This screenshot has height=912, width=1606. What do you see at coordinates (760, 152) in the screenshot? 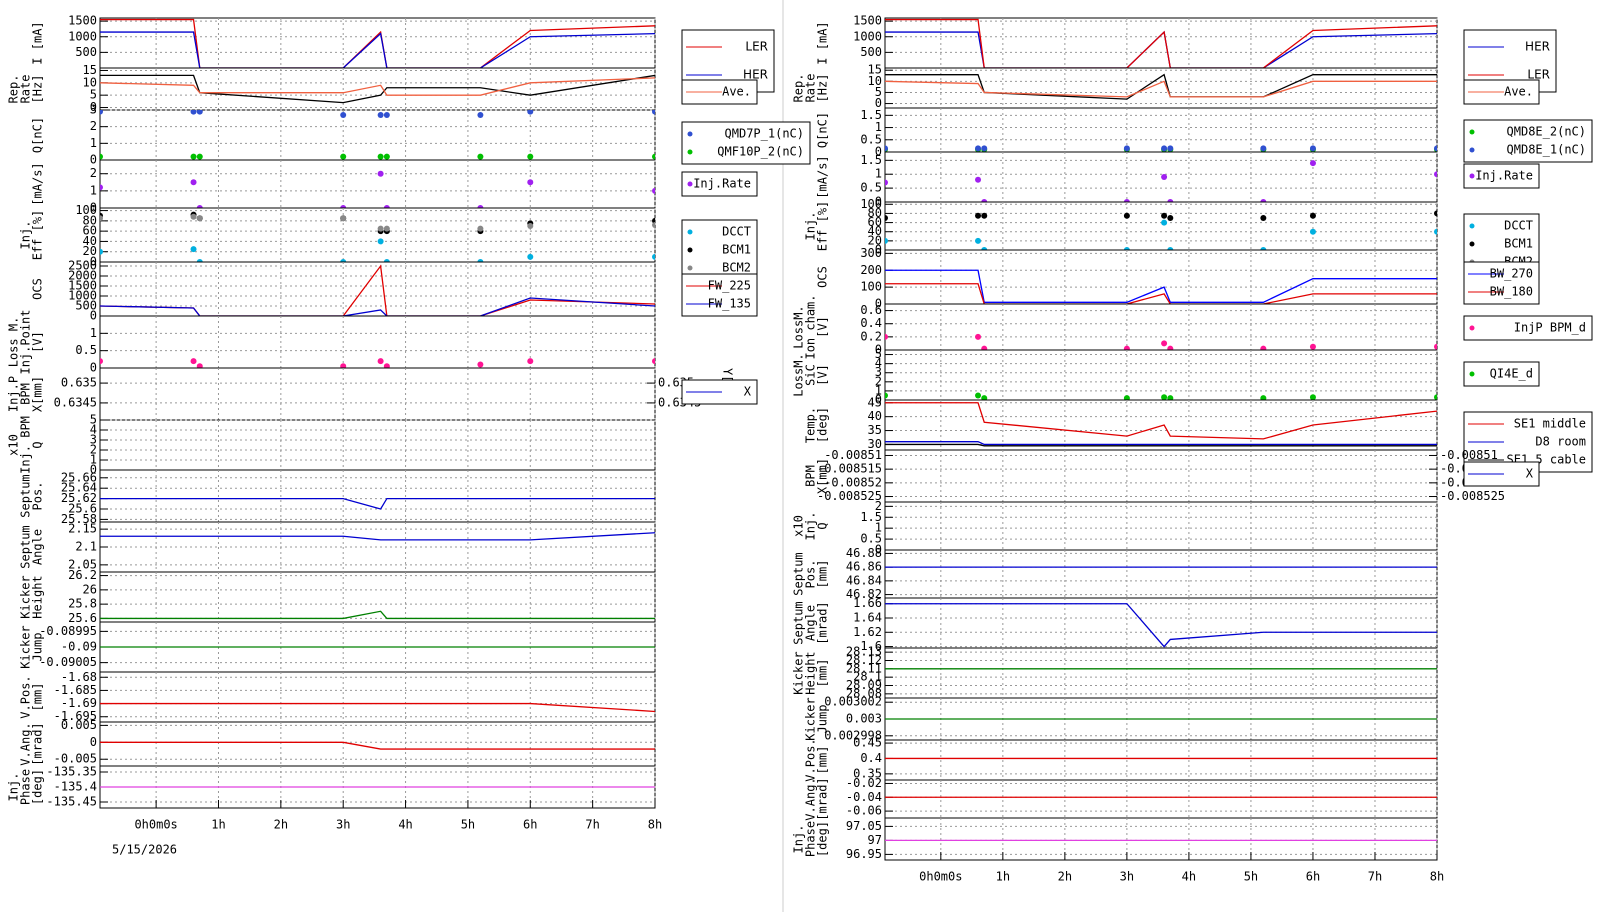
I see `legend-label: QMF10P_2(nC)` at bounding box center [760, 152].